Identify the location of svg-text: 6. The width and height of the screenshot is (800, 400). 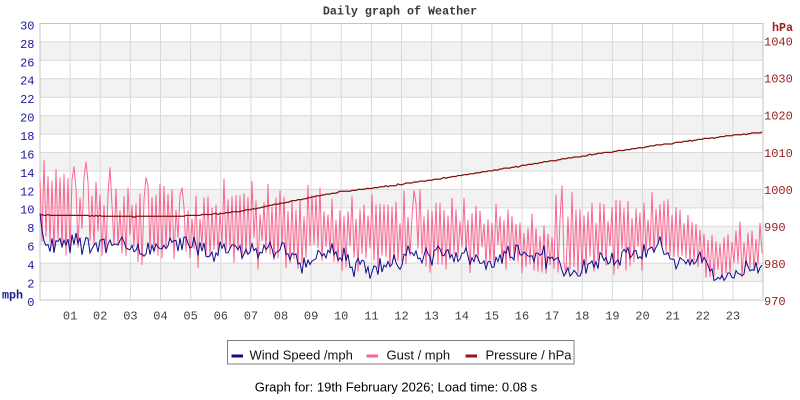
(30, 248).